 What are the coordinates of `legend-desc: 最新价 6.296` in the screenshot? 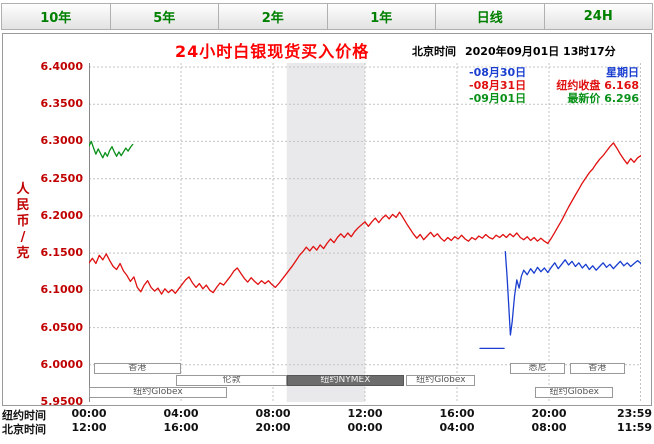 It's located at (603, 98).